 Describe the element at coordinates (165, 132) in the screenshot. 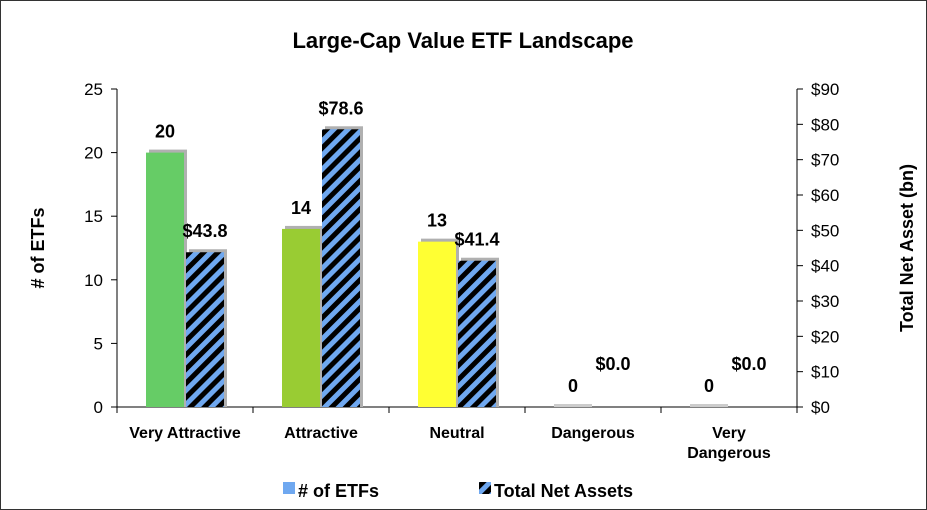

I see `data-label-etfs: 20` at that location.